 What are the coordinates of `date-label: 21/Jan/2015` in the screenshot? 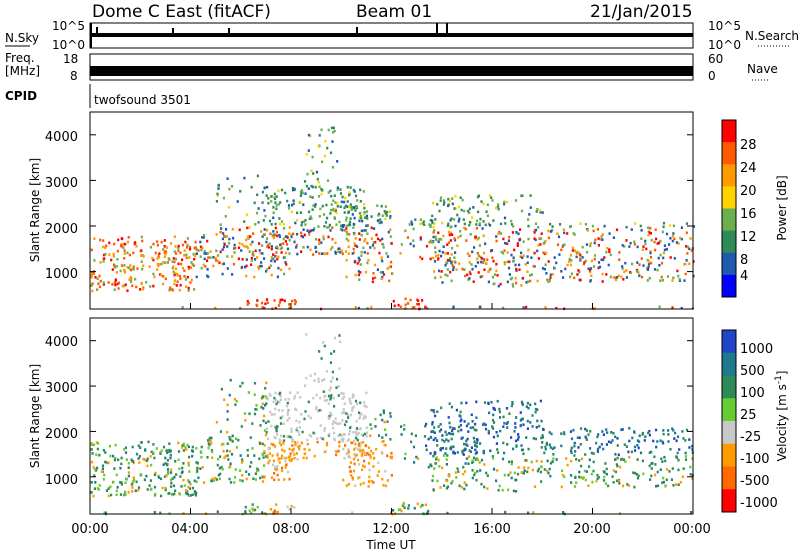 It's located at (641, 12).